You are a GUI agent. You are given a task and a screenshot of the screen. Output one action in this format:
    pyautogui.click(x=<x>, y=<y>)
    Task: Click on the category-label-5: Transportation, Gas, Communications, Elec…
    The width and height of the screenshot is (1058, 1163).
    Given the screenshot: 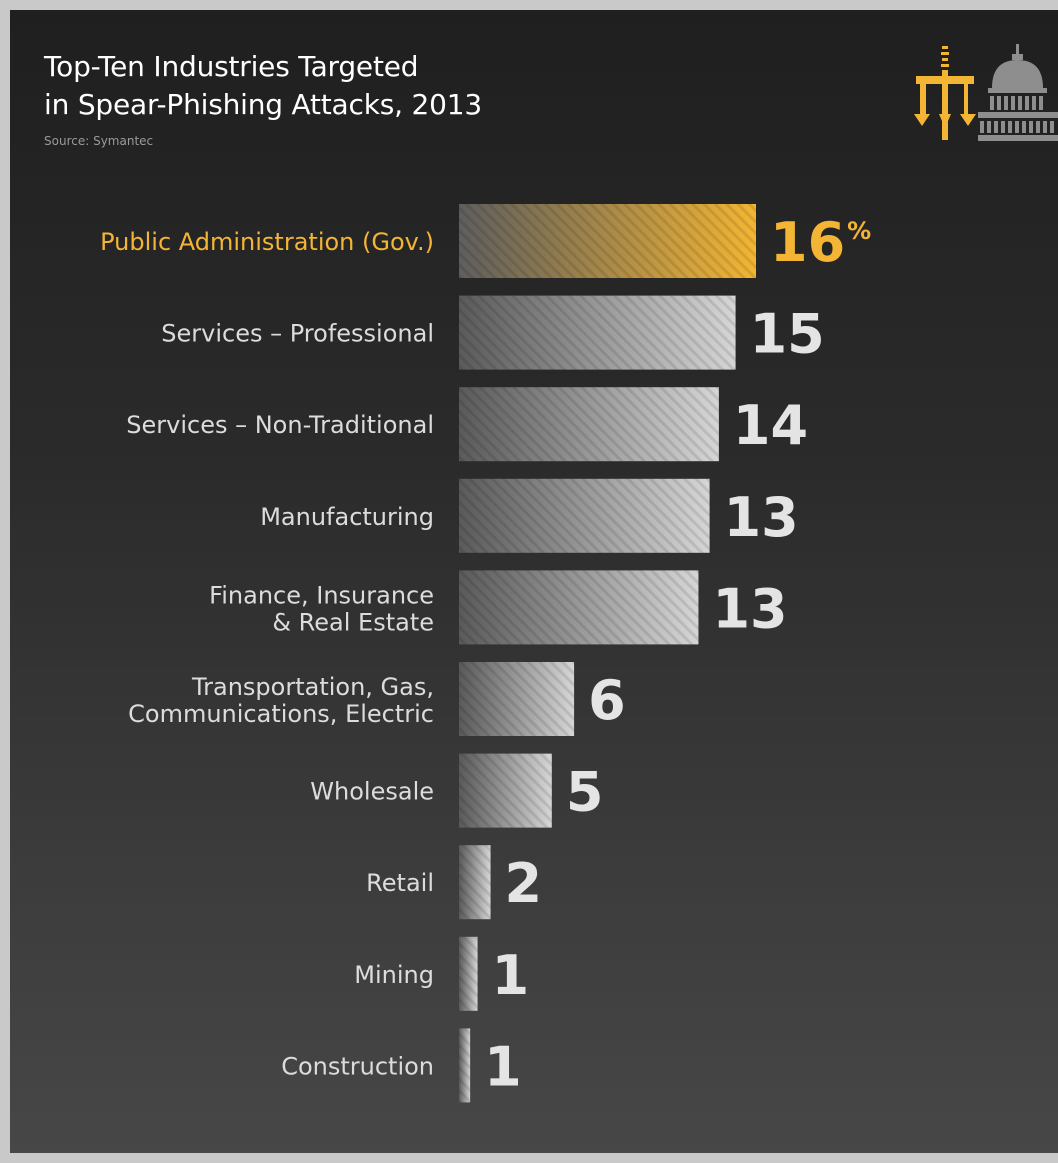 What is the action you would take?
    pyautogui.click(x=281, y=700)
    